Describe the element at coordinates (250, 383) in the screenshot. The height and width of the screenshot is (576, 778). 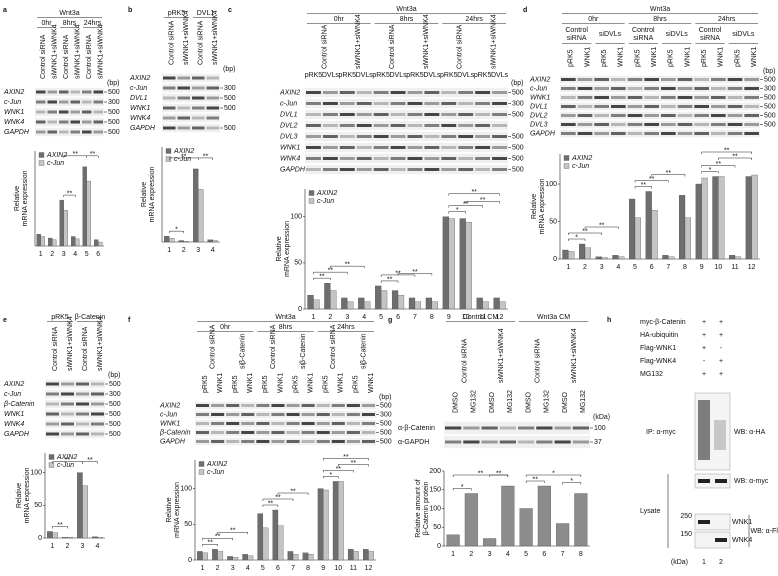
I see `lane-label: WNK1` at that location.